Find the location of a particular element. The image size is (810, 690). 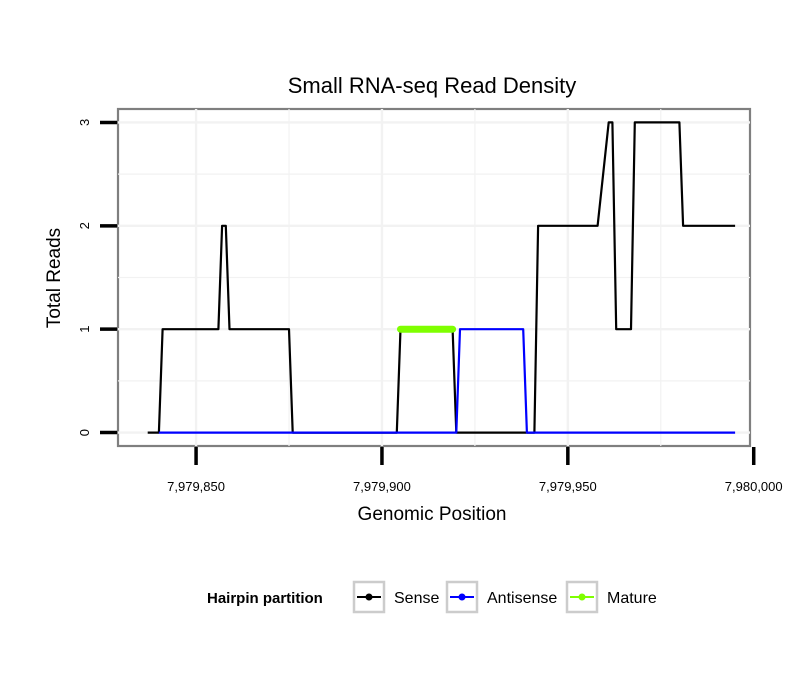

y-tick-label: 3 is located at coordinates (84, 122).